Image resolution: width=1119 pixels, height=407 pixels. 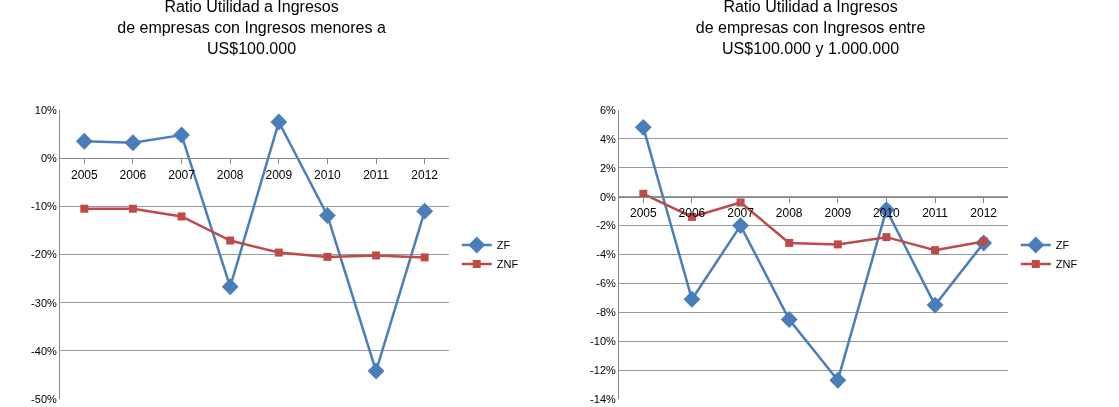 I want to click on y-tick-label: -12%, so click(x=603, y=369).